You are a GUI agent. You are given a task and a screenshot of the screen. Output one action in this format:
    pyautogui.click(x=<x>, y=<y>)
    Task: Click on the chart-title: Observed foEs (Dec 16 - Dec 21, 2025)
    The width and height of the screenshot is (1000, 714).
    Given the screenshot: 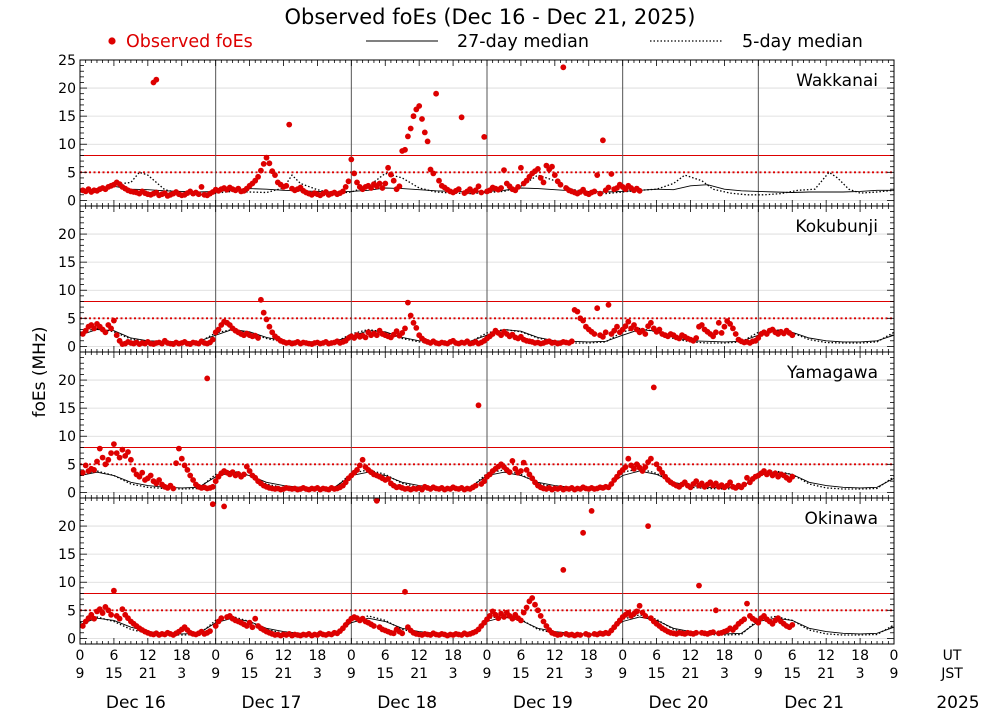 What is the action you would take?
    pyautogui.click(x=489, y=17)
    